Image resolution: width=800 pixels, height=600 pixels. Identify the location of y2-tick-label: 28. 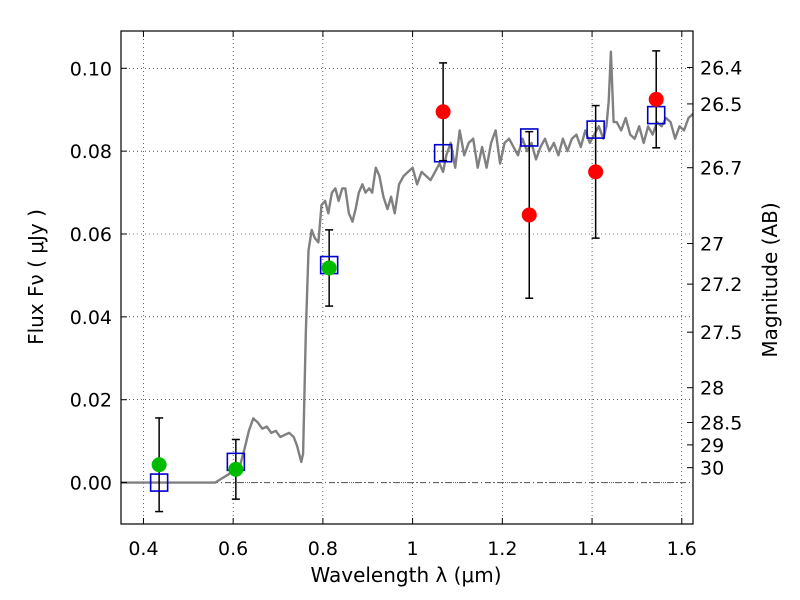
(712, 389).